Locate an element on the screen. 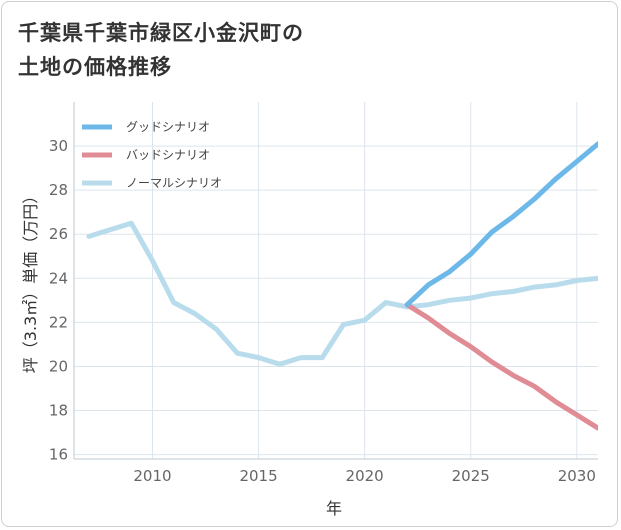  x-tick-label-2020: 2020 is located at coordinates (365, 476).